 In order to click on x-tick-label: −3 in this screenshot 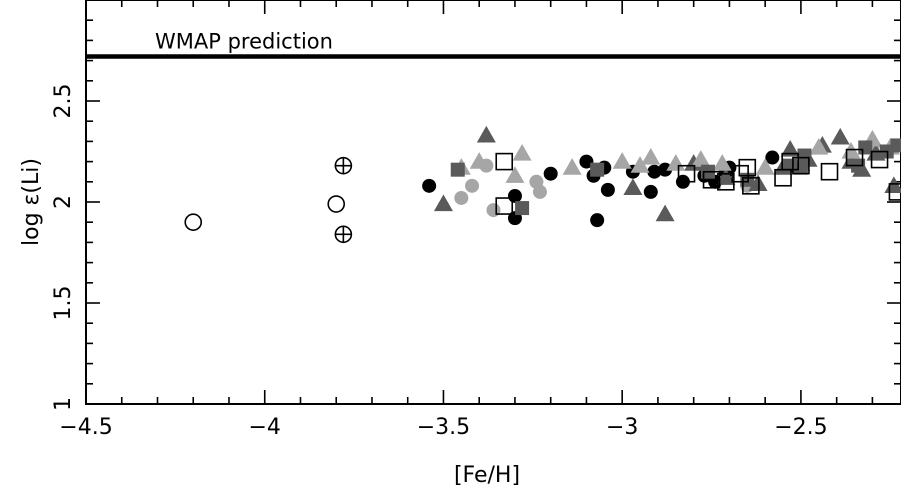, I will do `click(622, 427)`.